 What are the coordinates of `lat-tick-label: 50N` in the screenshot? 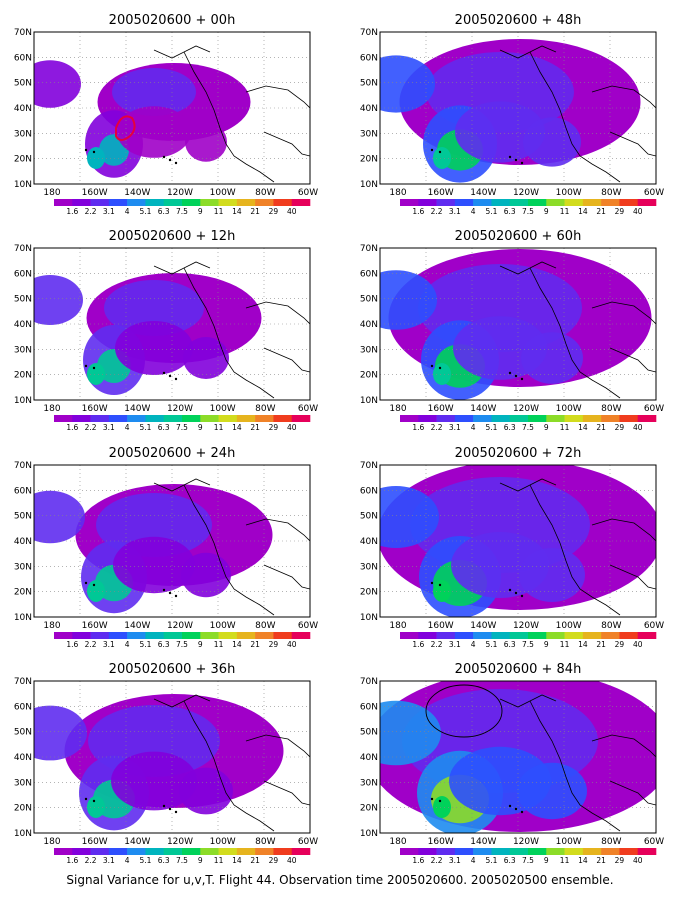 It's located at (23, 733).